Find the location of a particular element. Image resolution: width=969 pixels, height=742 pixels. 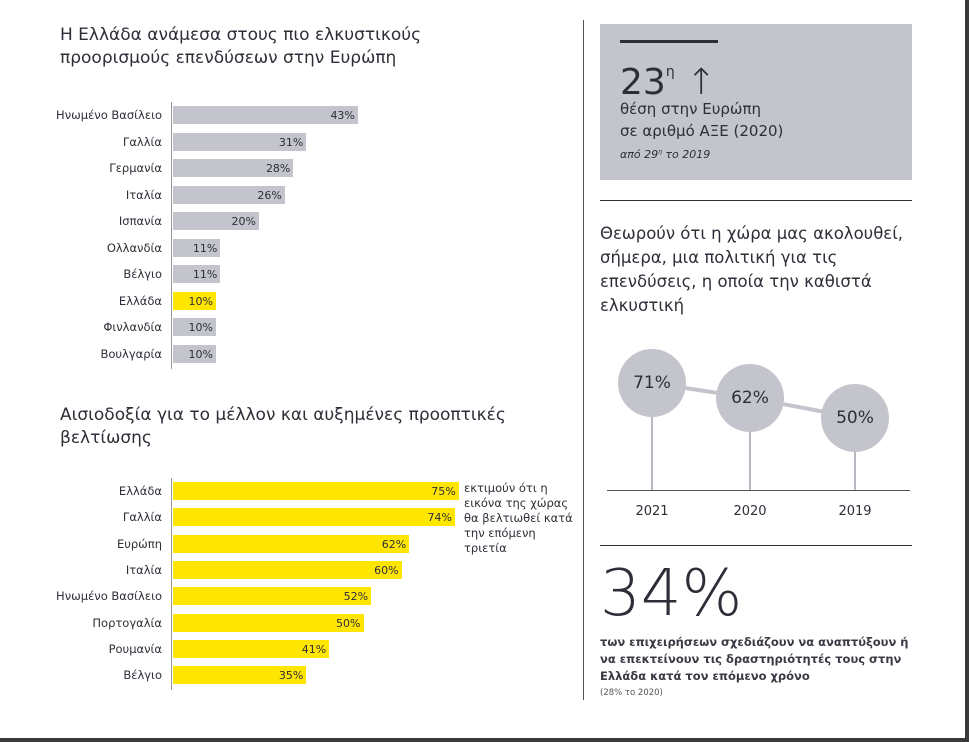

category-label: Ρουμανία is located at coordinates (135, 648).